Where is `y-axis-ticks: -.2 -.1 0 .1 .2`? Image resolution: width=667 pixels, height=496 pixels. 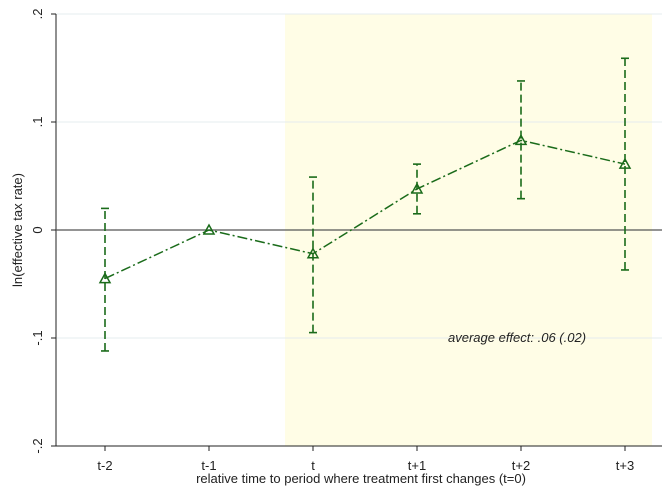 y-axis-ticks: -.2 -.1 0 .1 .2 is located at coordinates (43, 231).